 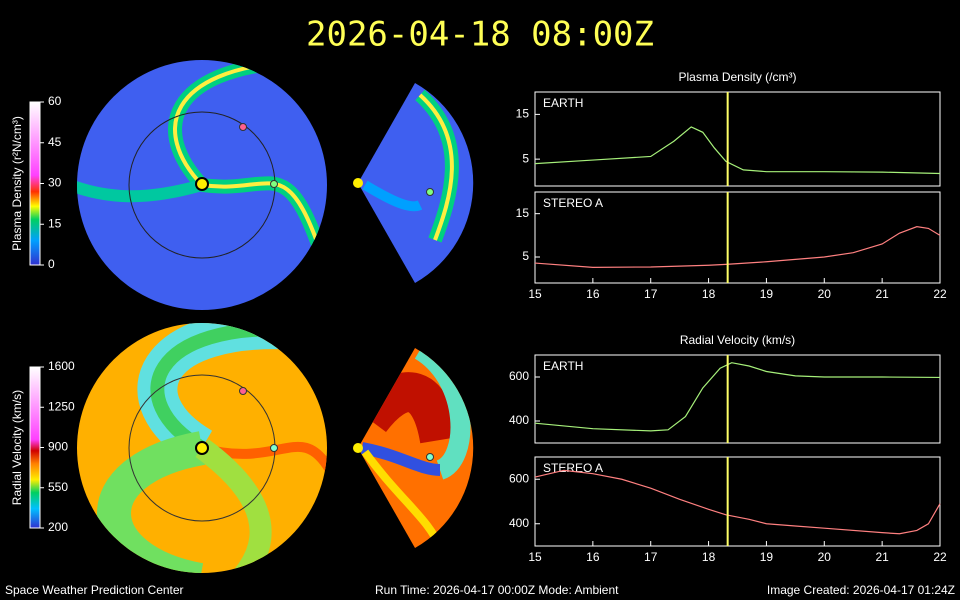 I want to click on colorbar-tick-label: 0, so click(x=51, y=264).